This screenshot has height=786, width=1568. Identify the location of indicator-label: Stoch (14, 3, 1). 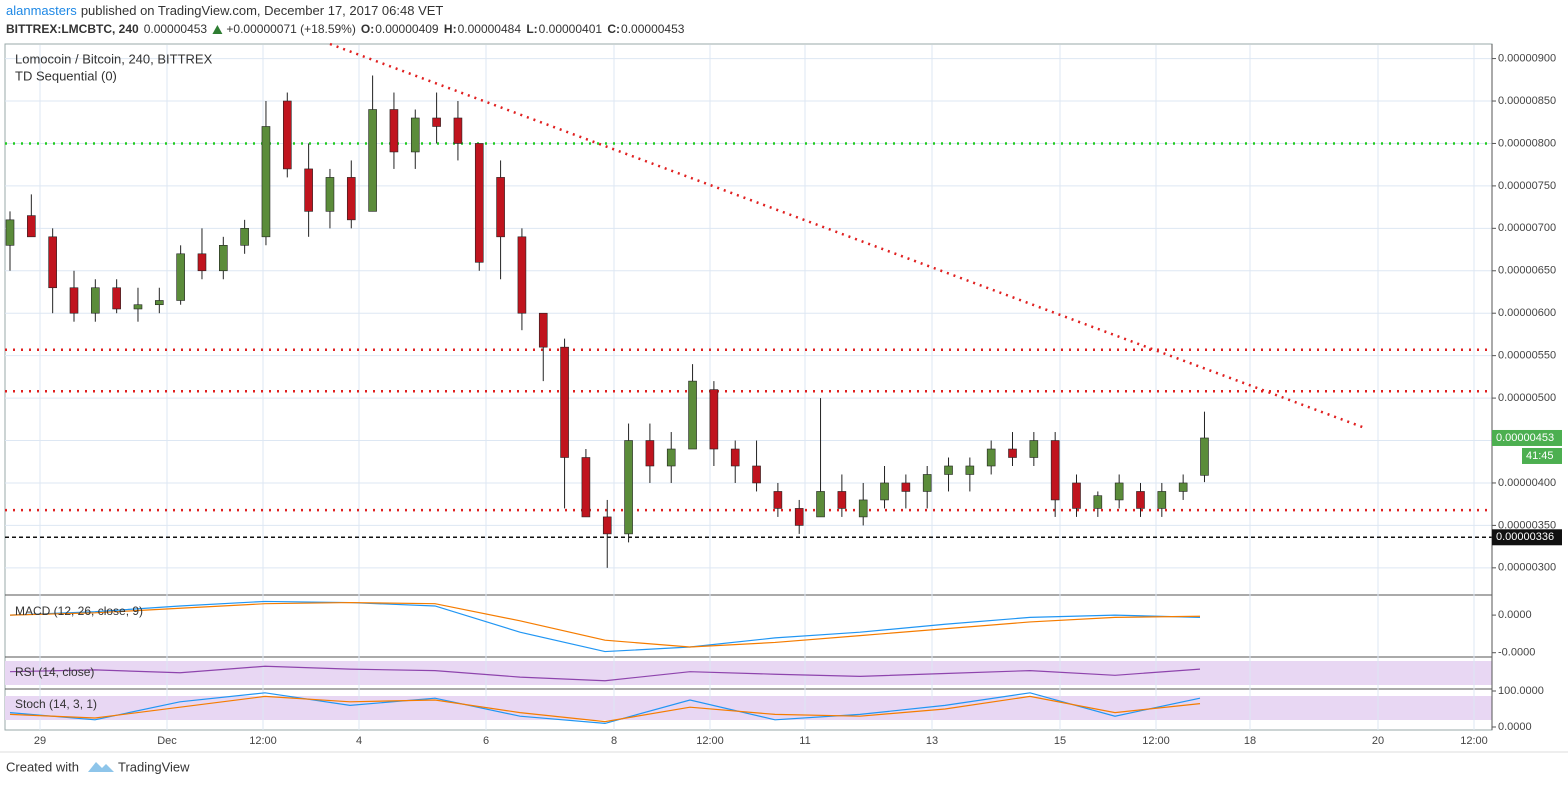
(56, 704).